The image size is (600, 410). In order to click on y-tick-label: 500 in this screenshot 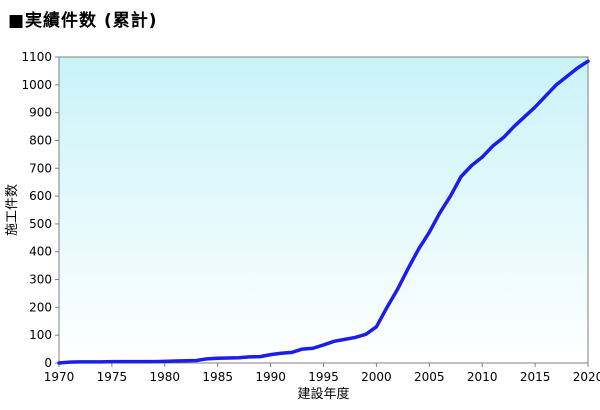, I will do `click(40, 224)`.